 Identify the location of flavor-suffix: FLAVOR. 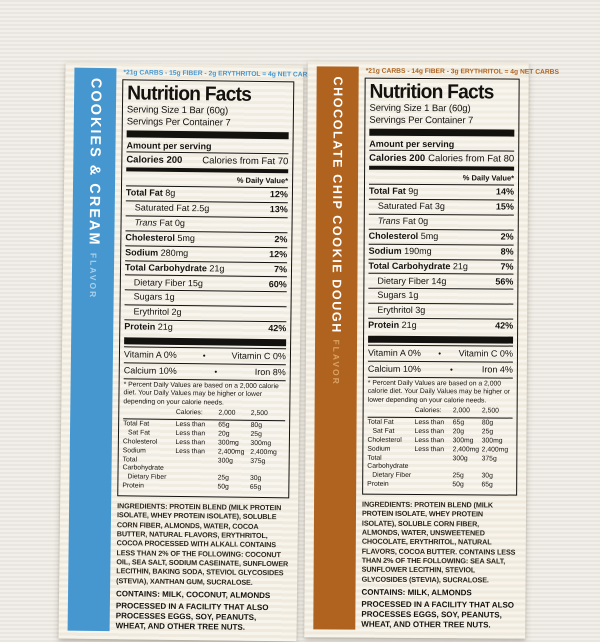
(92, 275).